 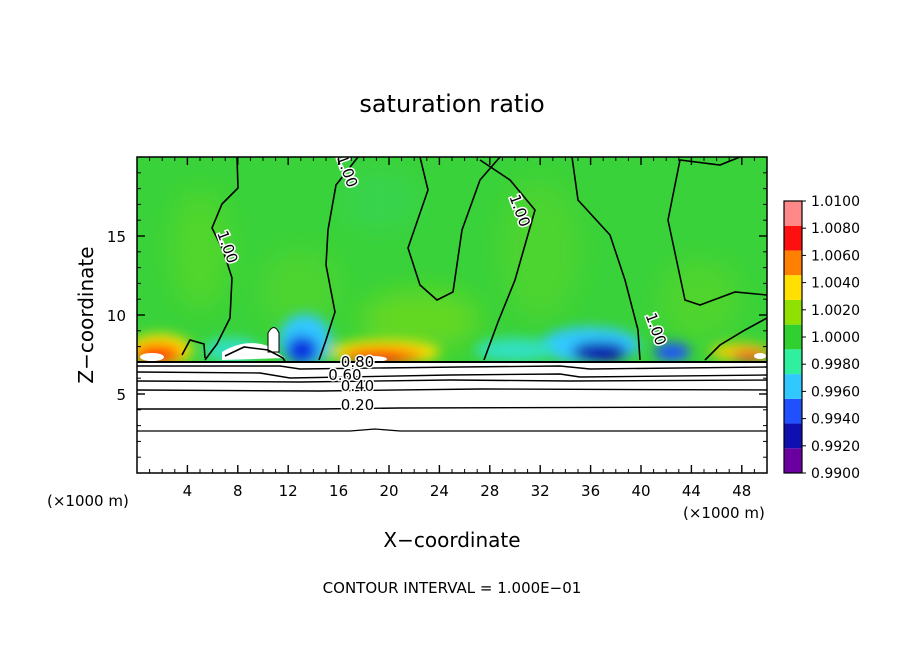 What do you see at coordinates (835, 420) in the screenshot?
I see `colorbar-label: 0.9940` at bounding box center [835, 420].